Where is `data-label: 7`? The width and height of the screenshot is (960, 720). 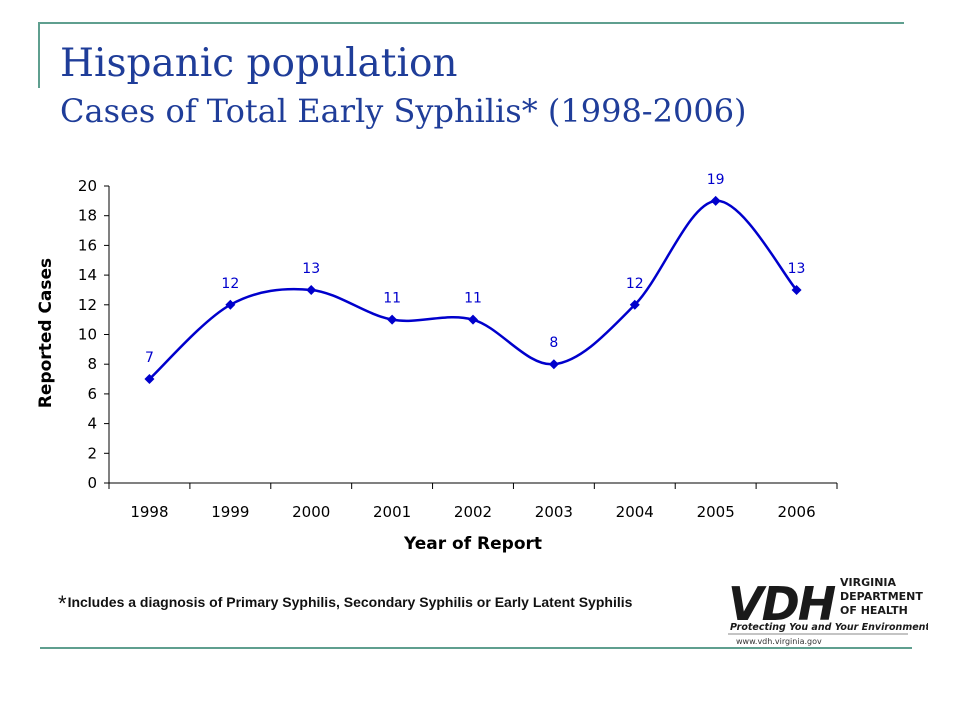
data-label: 7 is located at coordinates (149, 358).